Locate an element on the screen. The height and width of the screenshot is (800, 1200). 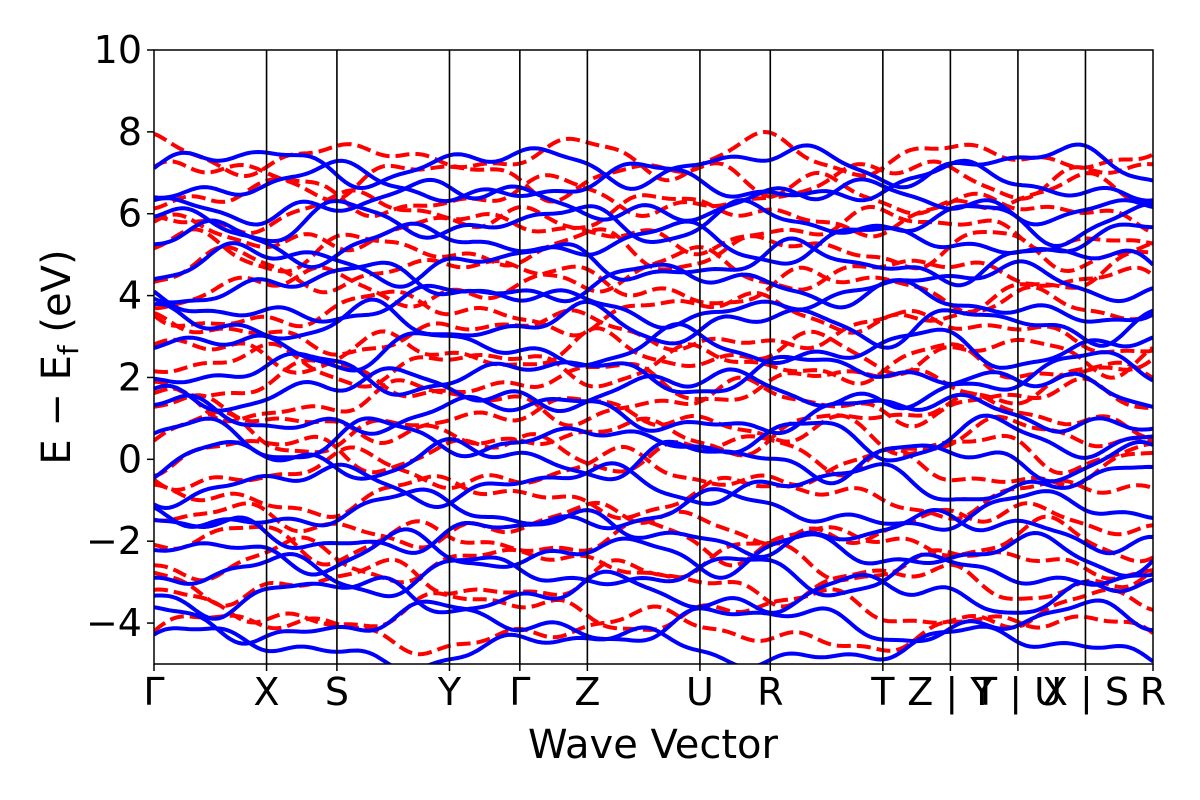
y-tick-label-3: 2 is located at coordinates (130, 377).